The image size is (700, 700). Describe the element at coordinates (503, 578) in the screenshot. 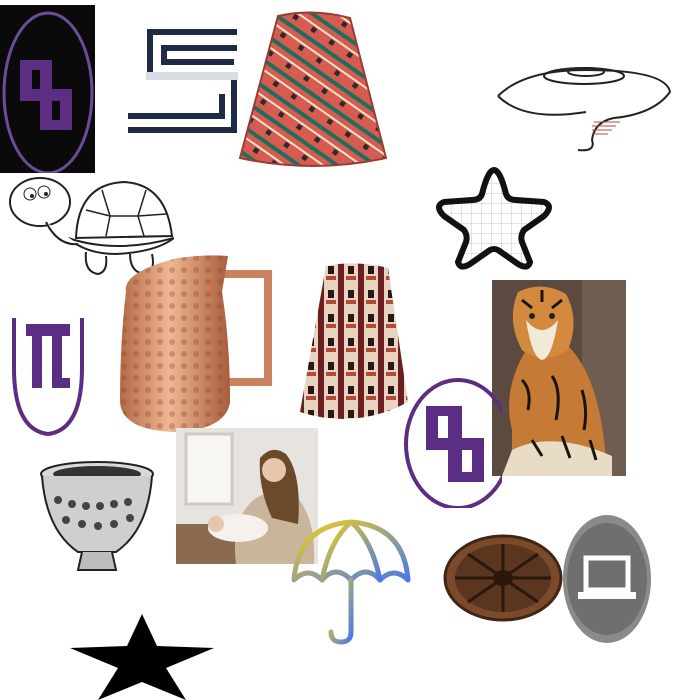

I see `wooden-wheel-photo` at that location.